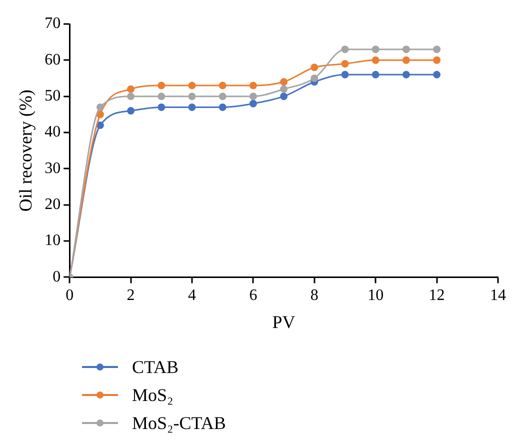 The height and width of the screenshot is (443, 520). What do you see at coordinates (253, 295) in the screenshot?
I see `x-tick-label: 6` at bounding box center [253, 295].